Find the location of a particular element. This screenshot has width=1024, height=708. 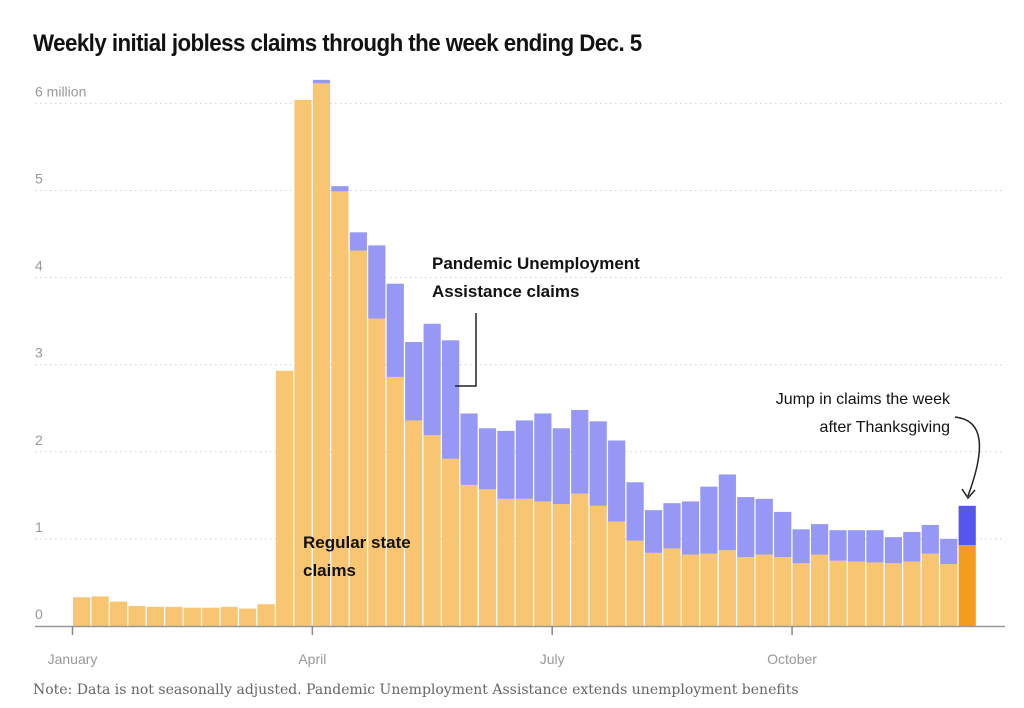

y-tick-label: 5 is located at coordinates (39, 179).